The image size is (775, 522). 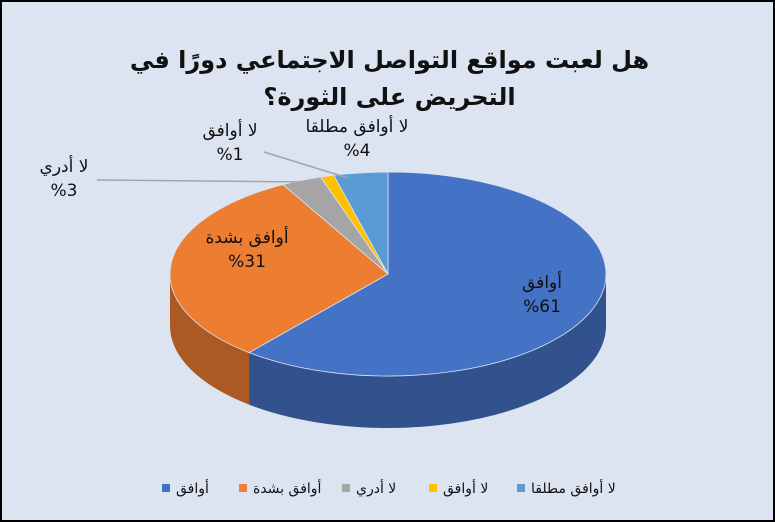 I want to click on legend-label: أوافق, so click(x=192, y=488).